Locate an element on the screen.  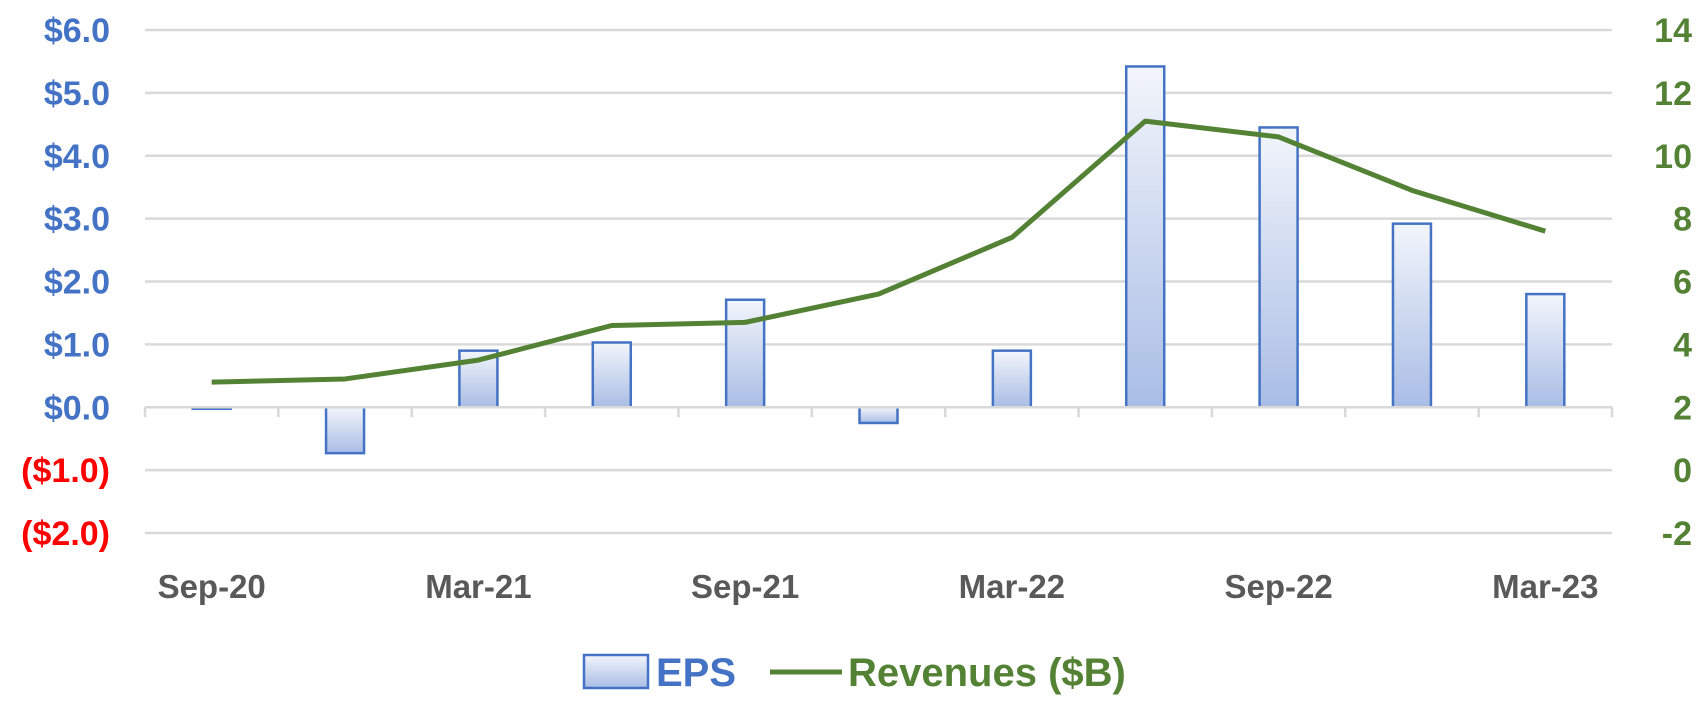
x-axis-tick-label: Mar-22 is located at coordinates (1012, 586).